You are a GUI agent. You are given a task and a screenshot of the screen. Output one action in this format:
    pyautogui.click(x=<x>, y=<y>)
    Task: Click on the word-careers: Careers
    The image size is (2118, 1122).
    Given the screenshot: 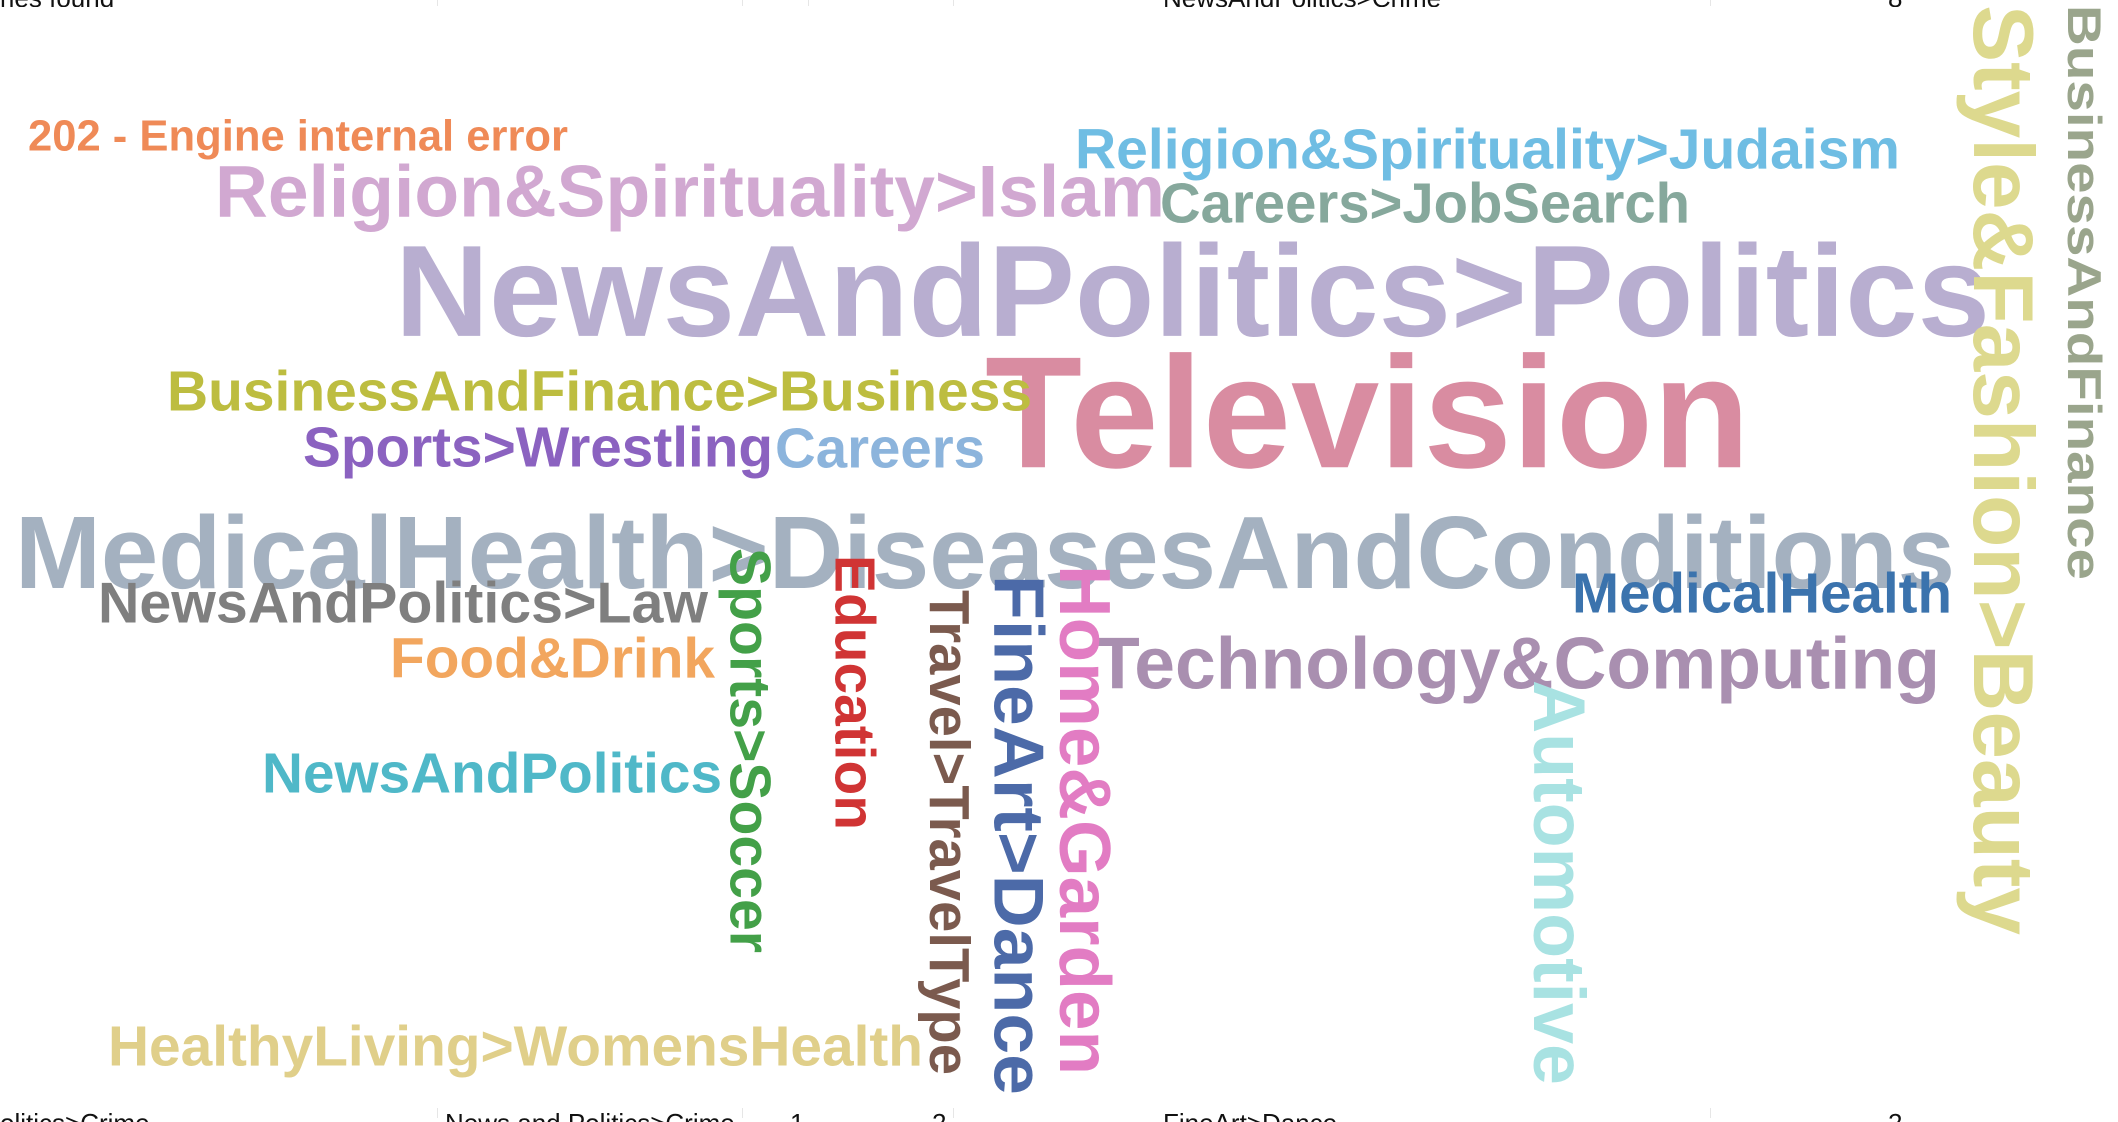 What is the action you would take?
    pyautogui.click(x=880, y=447)
    